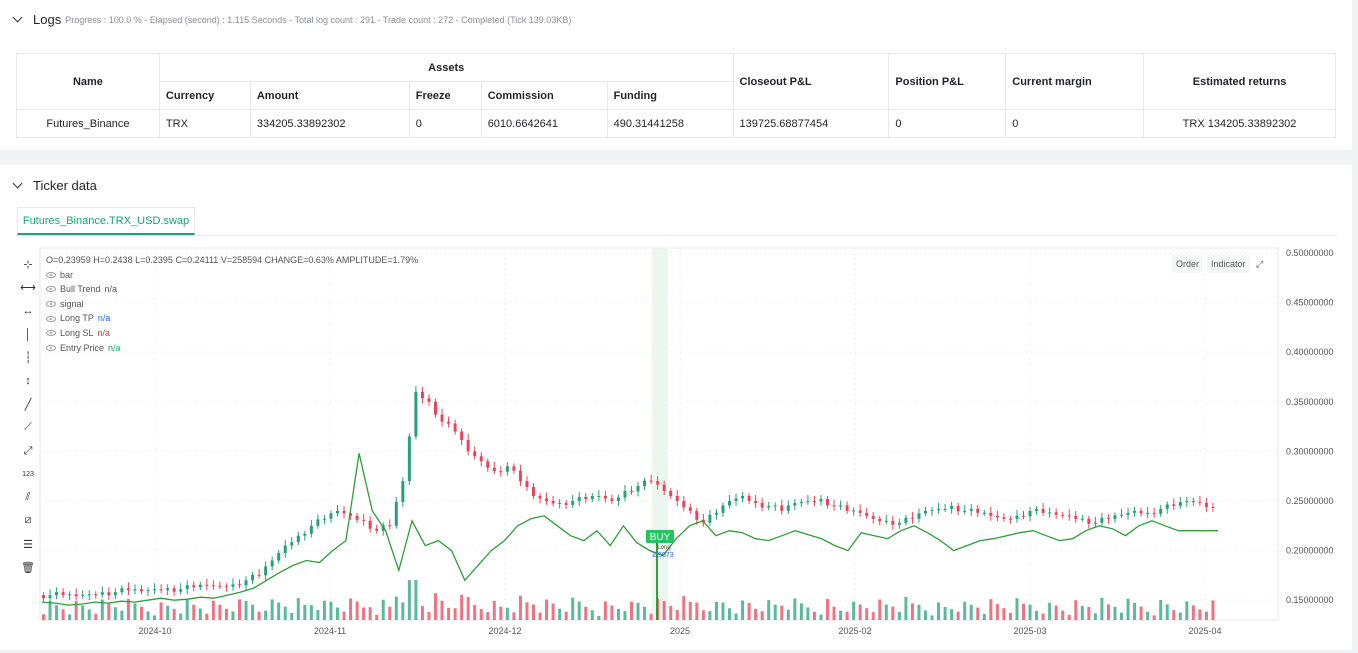  What do you see at coordinates (28, 427) in the screenshot?
I see `ray-icon: ⟋` at bounding box center [28, 427].